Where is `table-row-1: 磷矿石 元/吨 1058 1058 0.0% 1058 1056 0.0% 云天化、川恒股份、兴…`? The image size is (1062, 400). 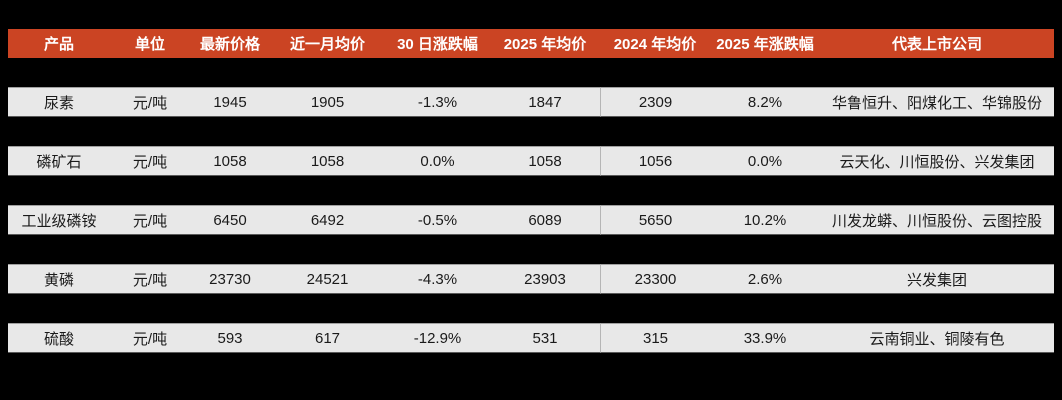
table-row-1: 磷矿石 元/吨 1058 1058 0.0% 1058 1056 0.0% 云天化、川恒股份、兴… is located at coordinates (531, 161).